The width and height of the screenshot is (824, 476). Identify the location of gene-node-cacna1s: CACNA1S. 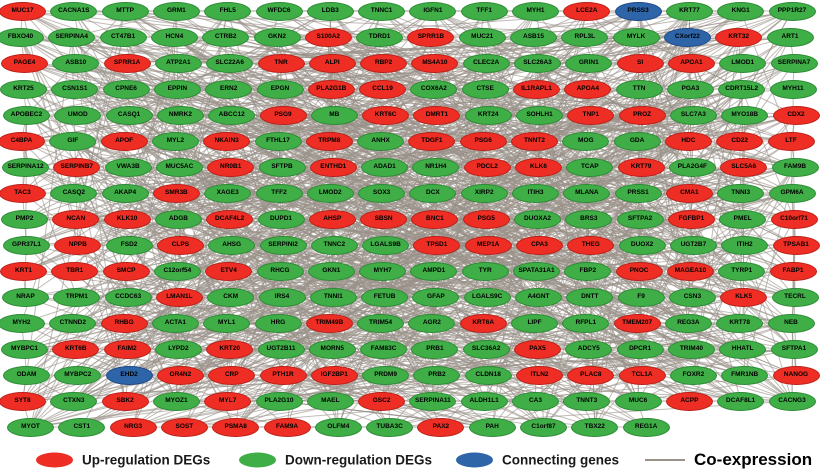
(74, 11).